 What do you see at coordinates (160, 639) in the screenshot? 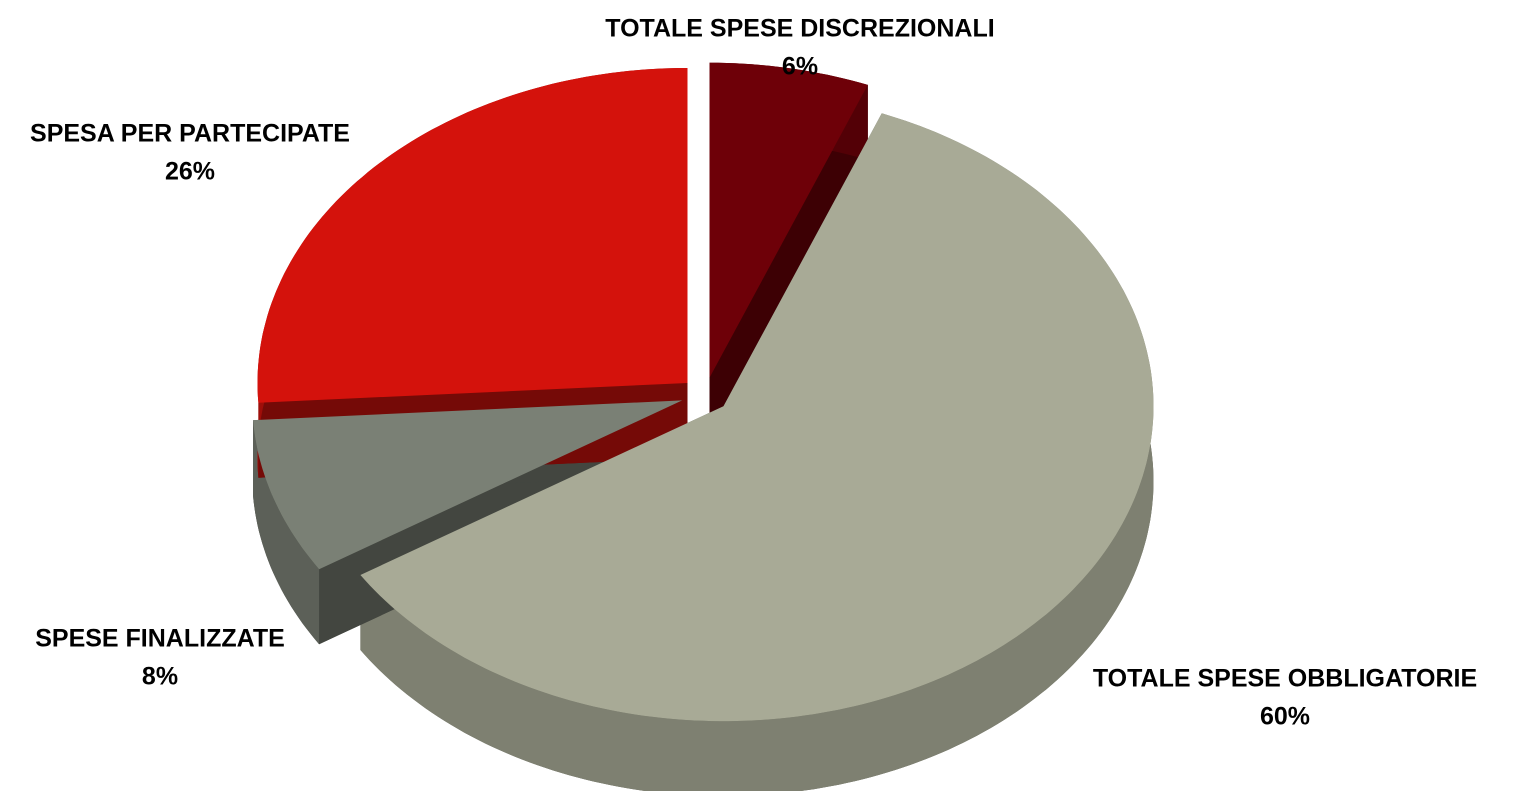
I see `slice-label: SPESE FINALIZZATE` at bounding box center [160, 639].